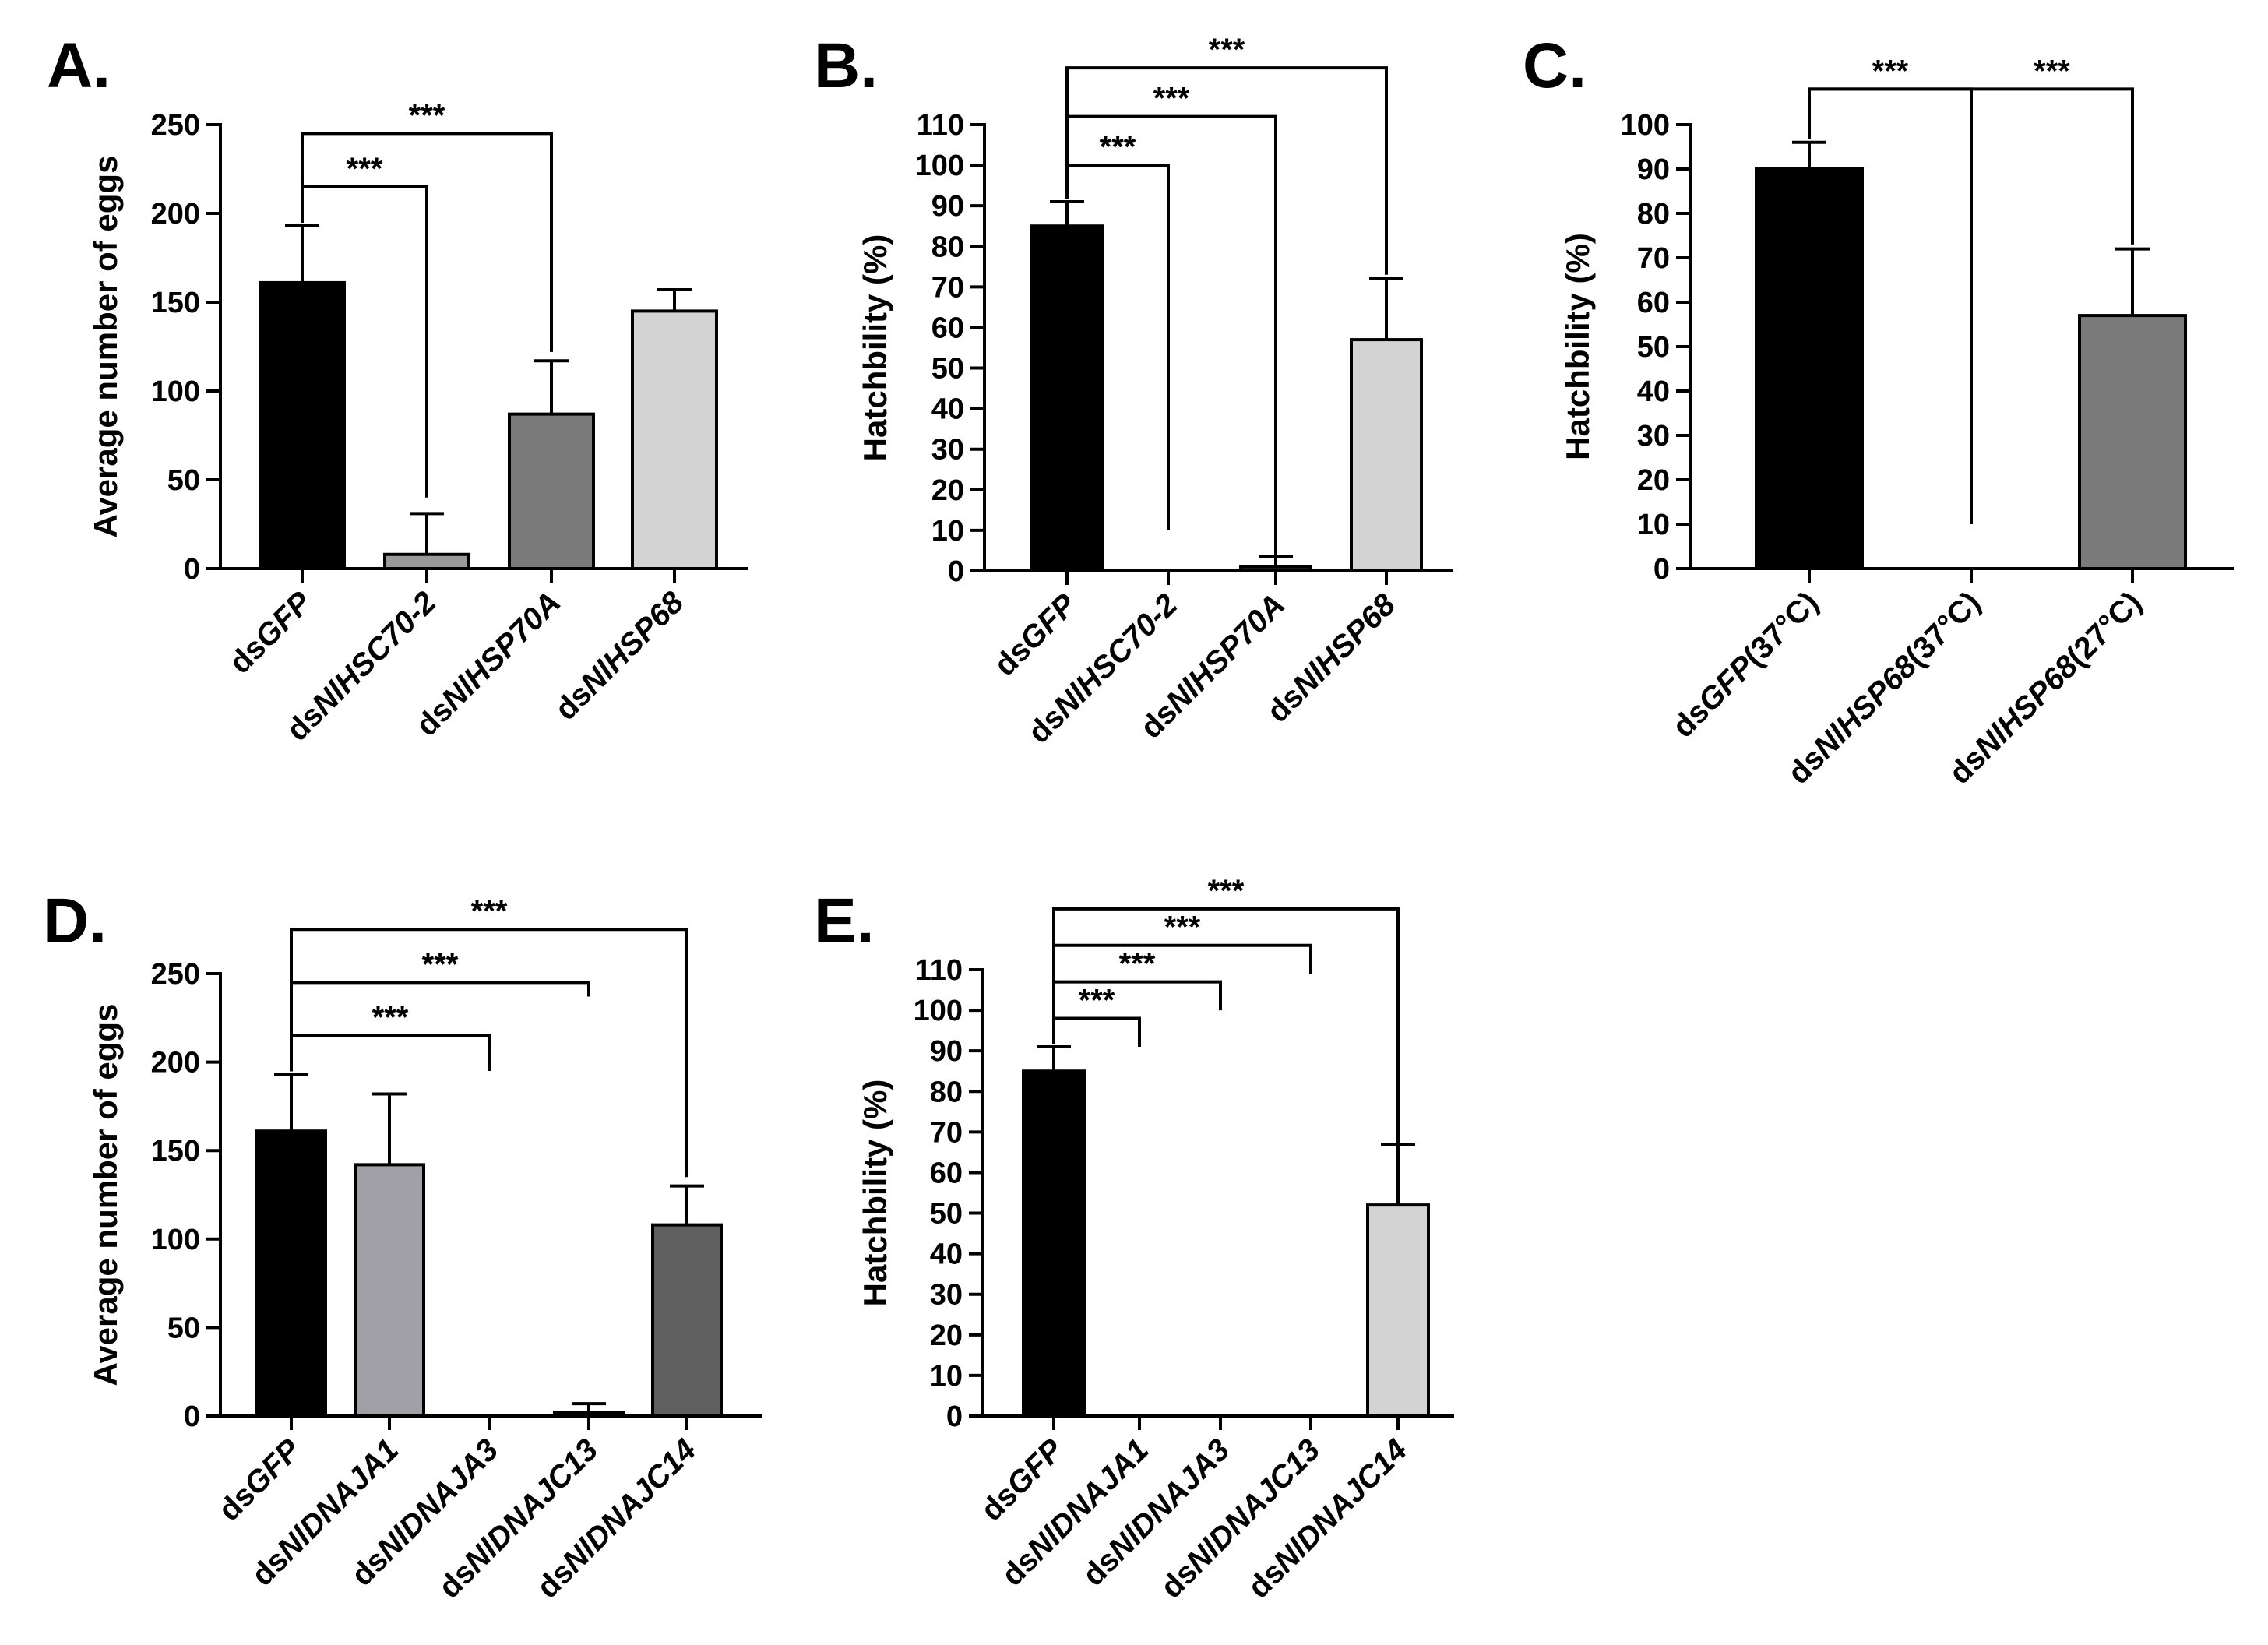 This screenshot has width=2268, height=1645. I want to click on panel-letter: B., so click(846, 65).